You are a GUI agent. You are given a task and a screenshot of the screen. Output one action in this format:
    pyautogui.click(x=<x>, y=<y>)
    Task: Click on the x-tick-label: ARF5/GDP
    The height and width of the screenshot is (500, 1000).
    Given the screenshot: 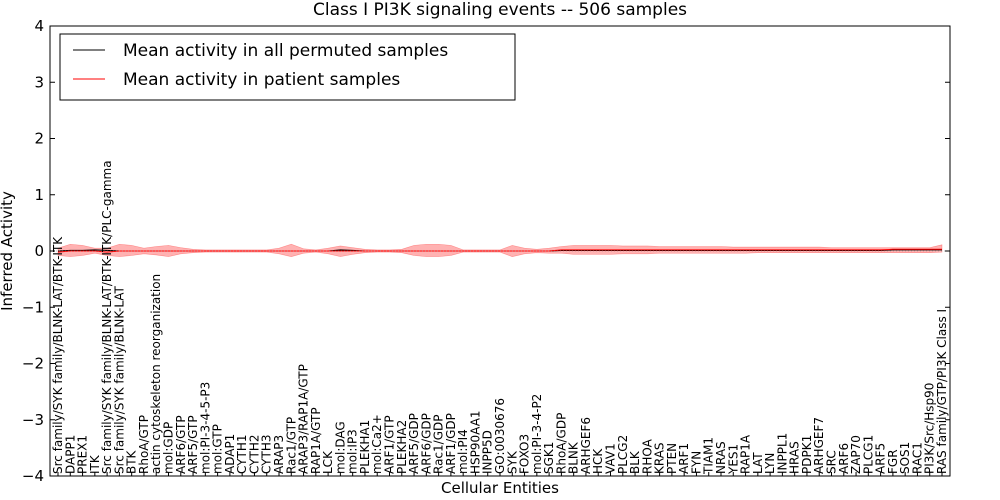 What is the action you would take?
    pyautogui.click(x=414, y=443)
    